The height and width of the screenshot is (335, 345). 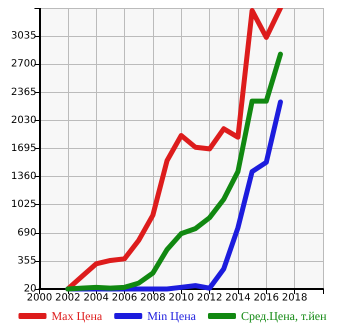 I want to click on y-tick-label: 1025, so click(x=23, y=204).